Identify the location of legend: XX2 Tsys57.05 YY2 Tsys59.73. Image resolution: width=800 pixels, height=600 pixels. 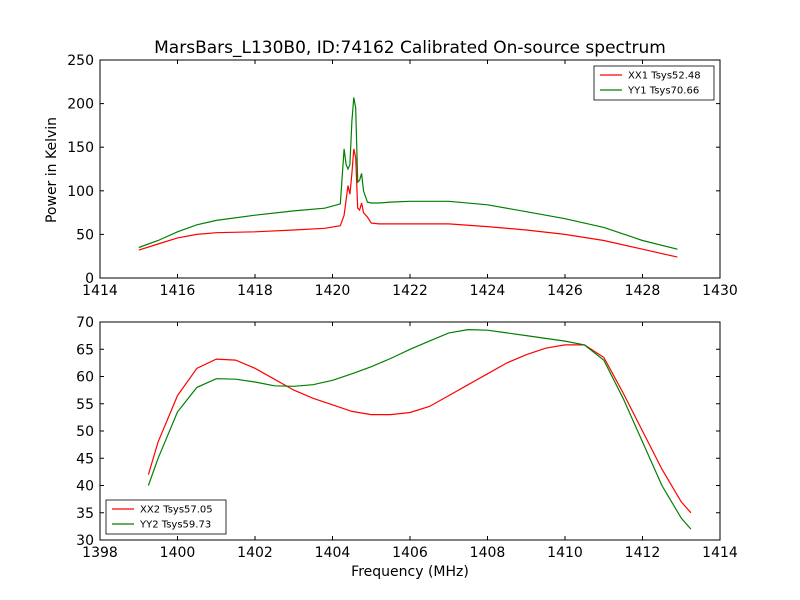
(166, 517).